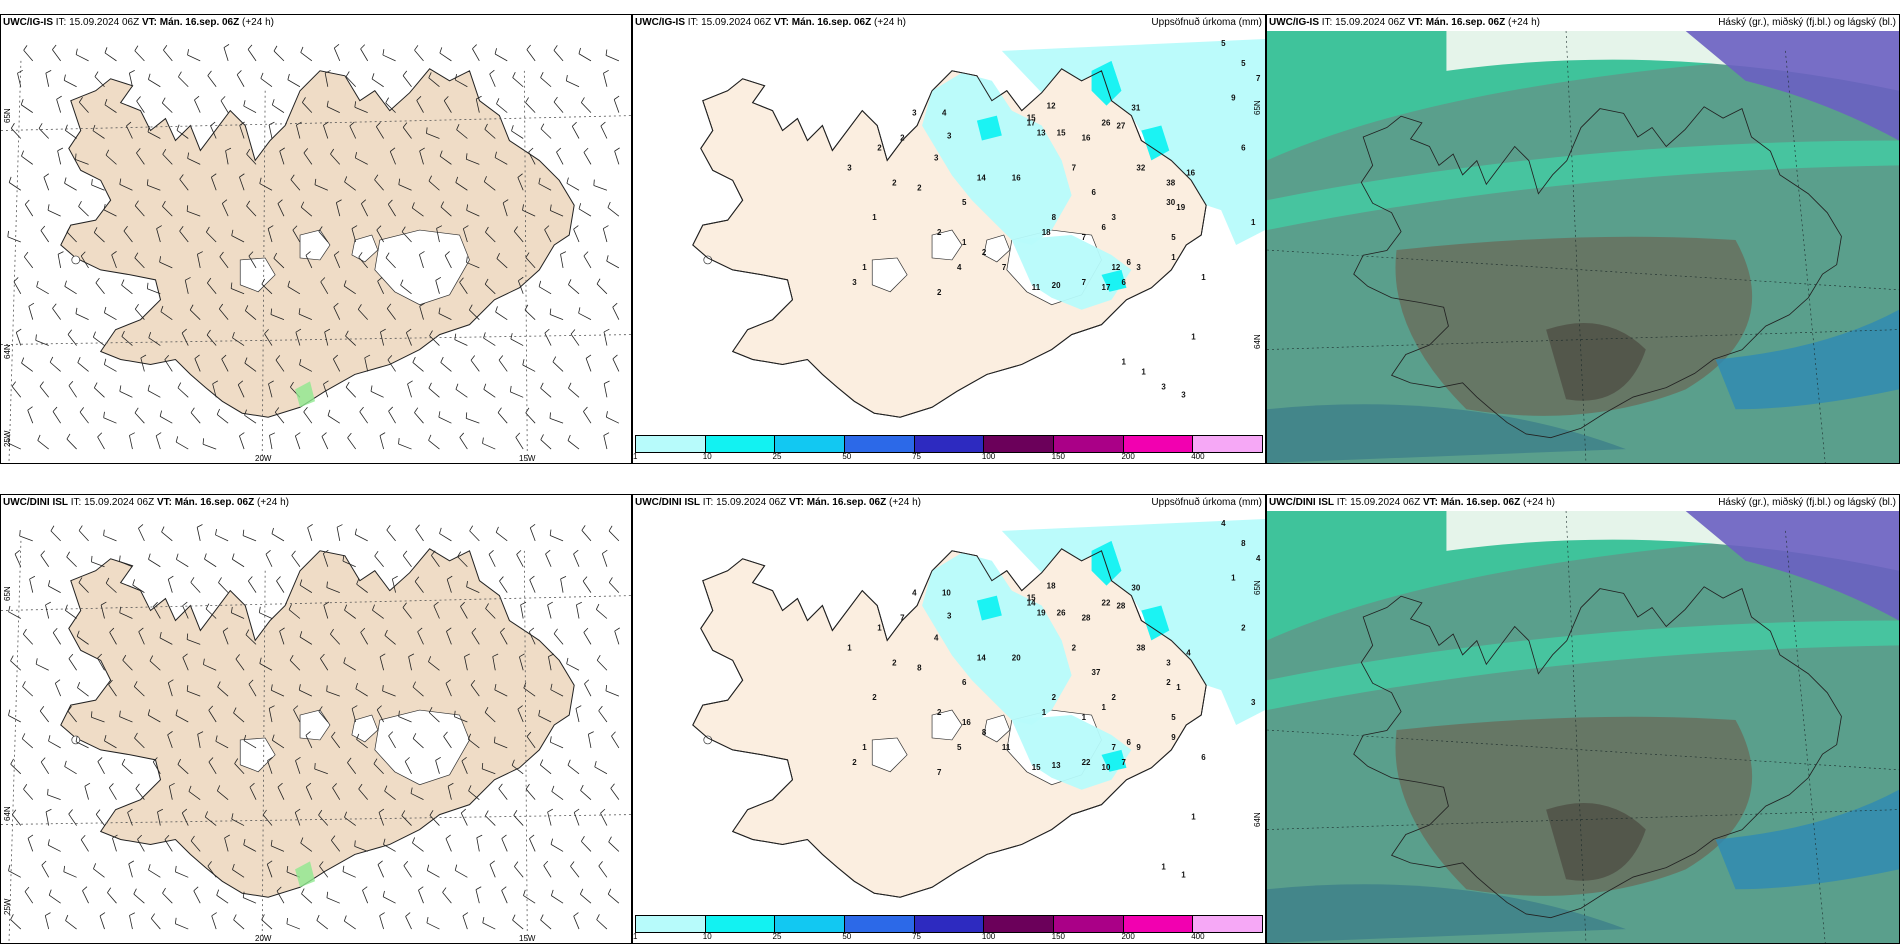  I want to click on colorbar-tick-label: 10, so click(707, 456).